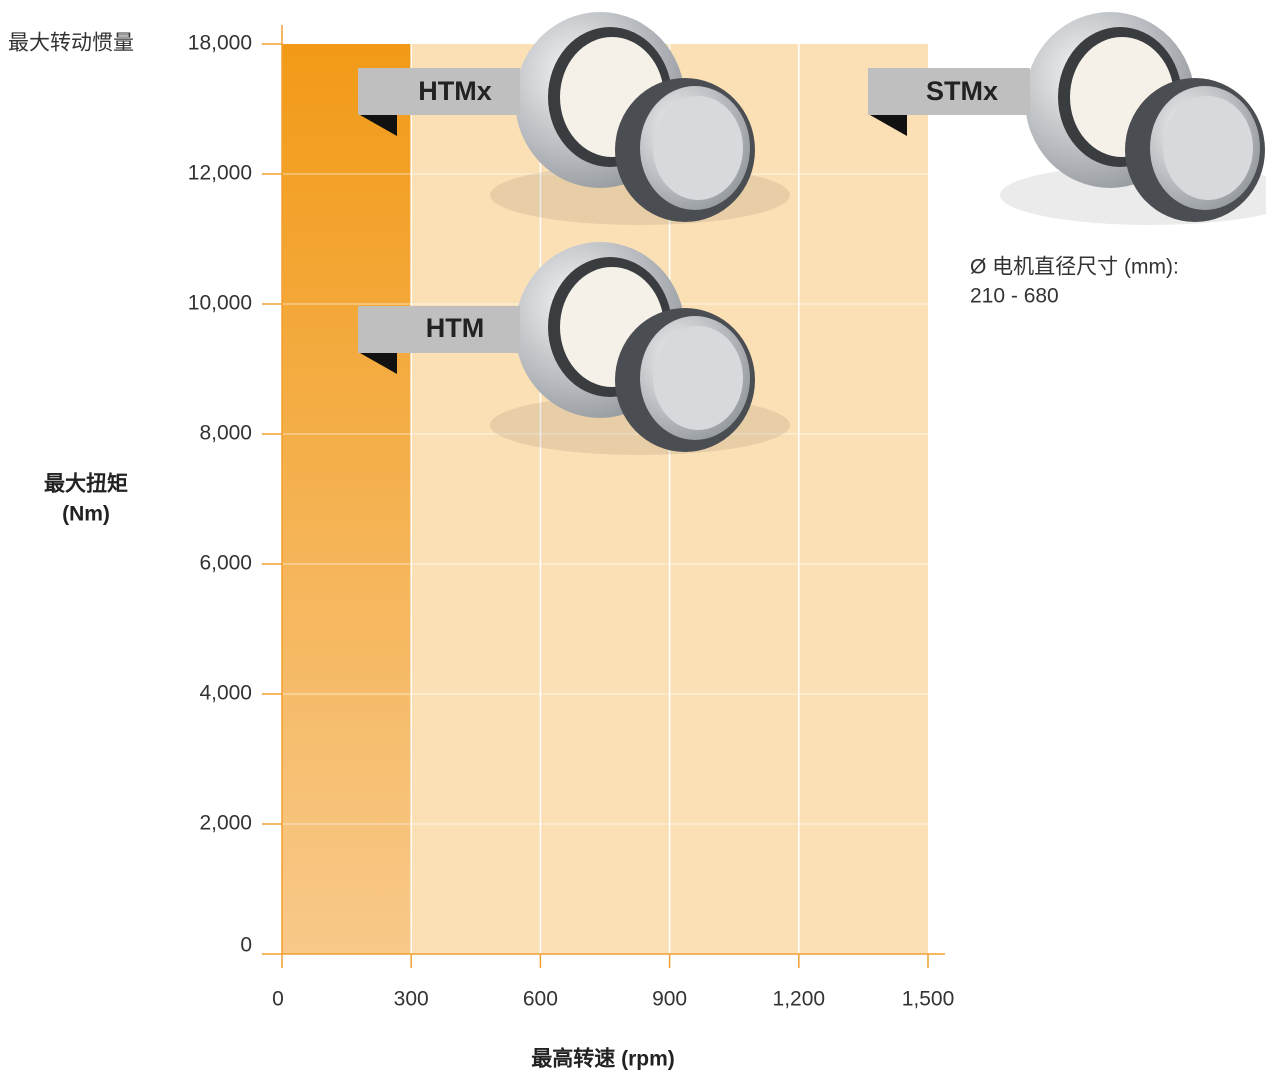 Image resolution: width=1266 pixels, height=1080 pixels. I want to click on x-axis-label: 最高转速 (rpm), so click(603, 1059).